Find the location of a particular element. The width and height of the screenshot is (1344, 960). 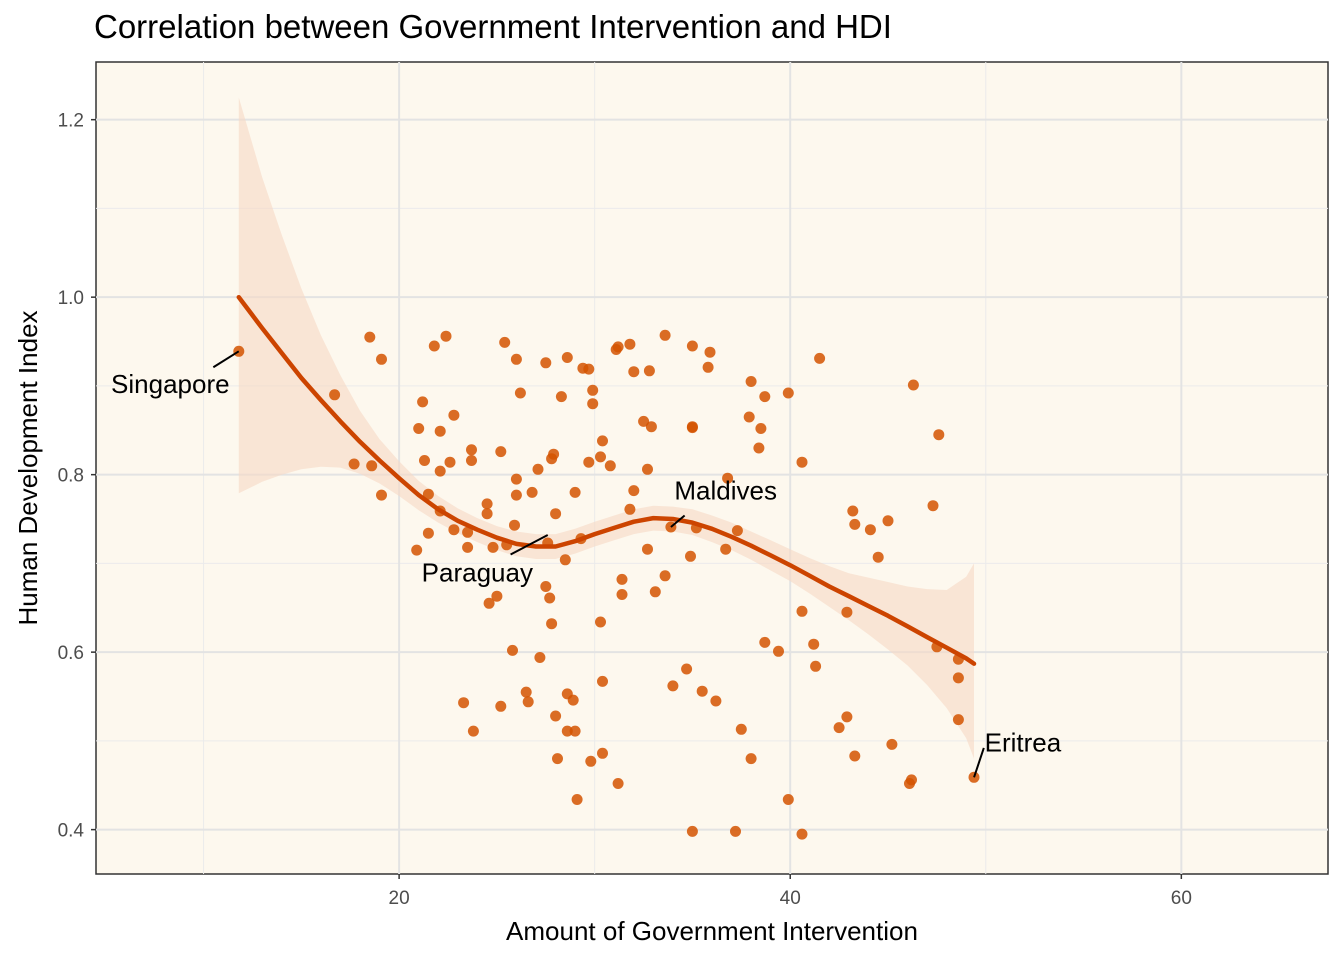

annotation-label: Paraguay is located at coordinates (477, 572).